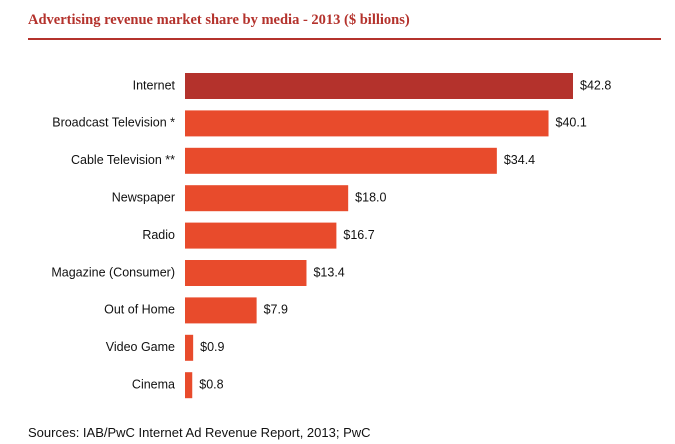  I want to click on value-label: $0.8, so click(211, 384).